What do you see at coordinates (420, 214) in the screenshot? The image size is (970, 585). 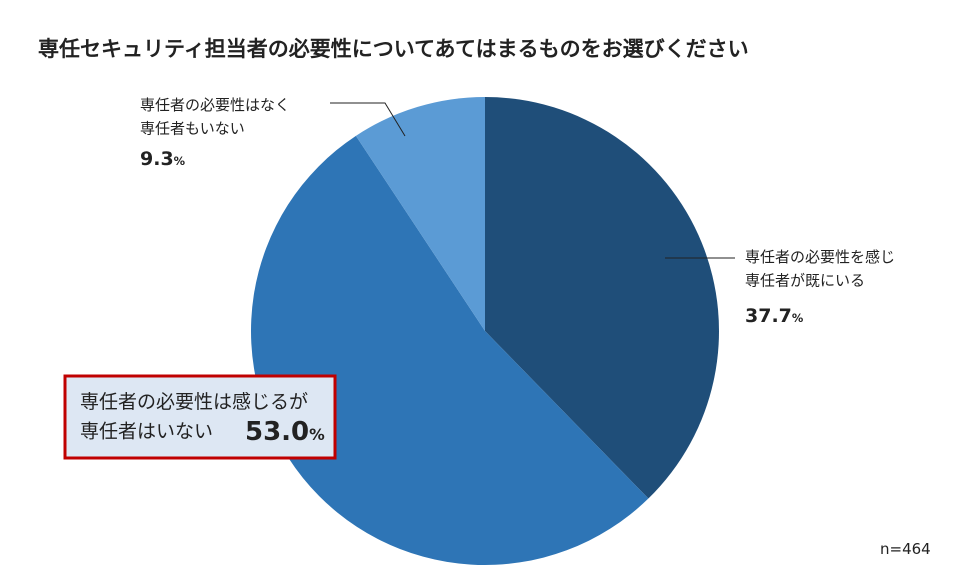 I see `pie-slice` at bounding box center [420, 214].